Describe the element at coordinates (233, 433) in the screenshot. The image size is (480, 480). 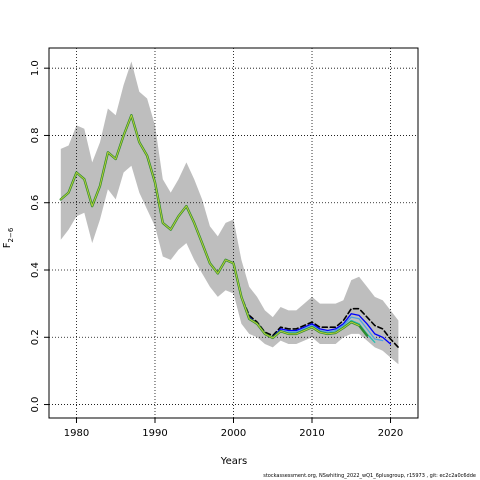
I see `x-tick-label-2: 2000` at that location.